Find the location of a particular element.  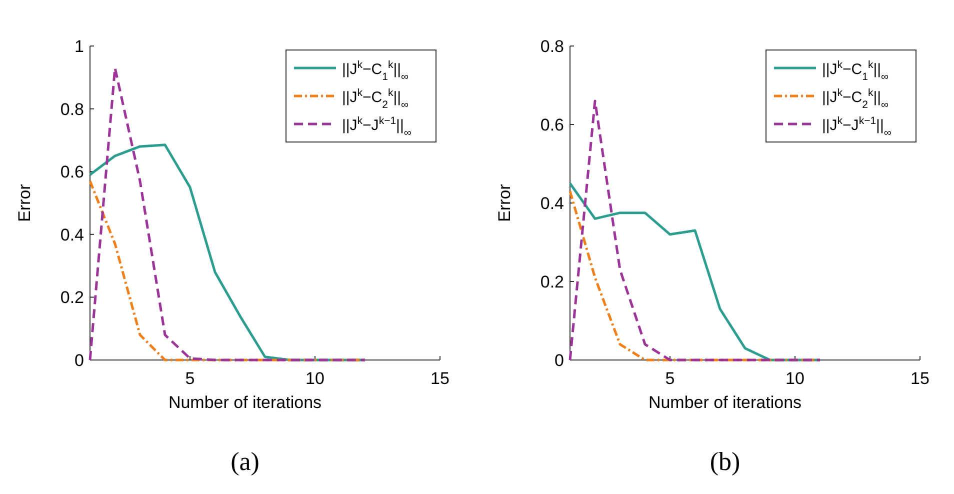

text: (b) is located at coordinates (725, 461).